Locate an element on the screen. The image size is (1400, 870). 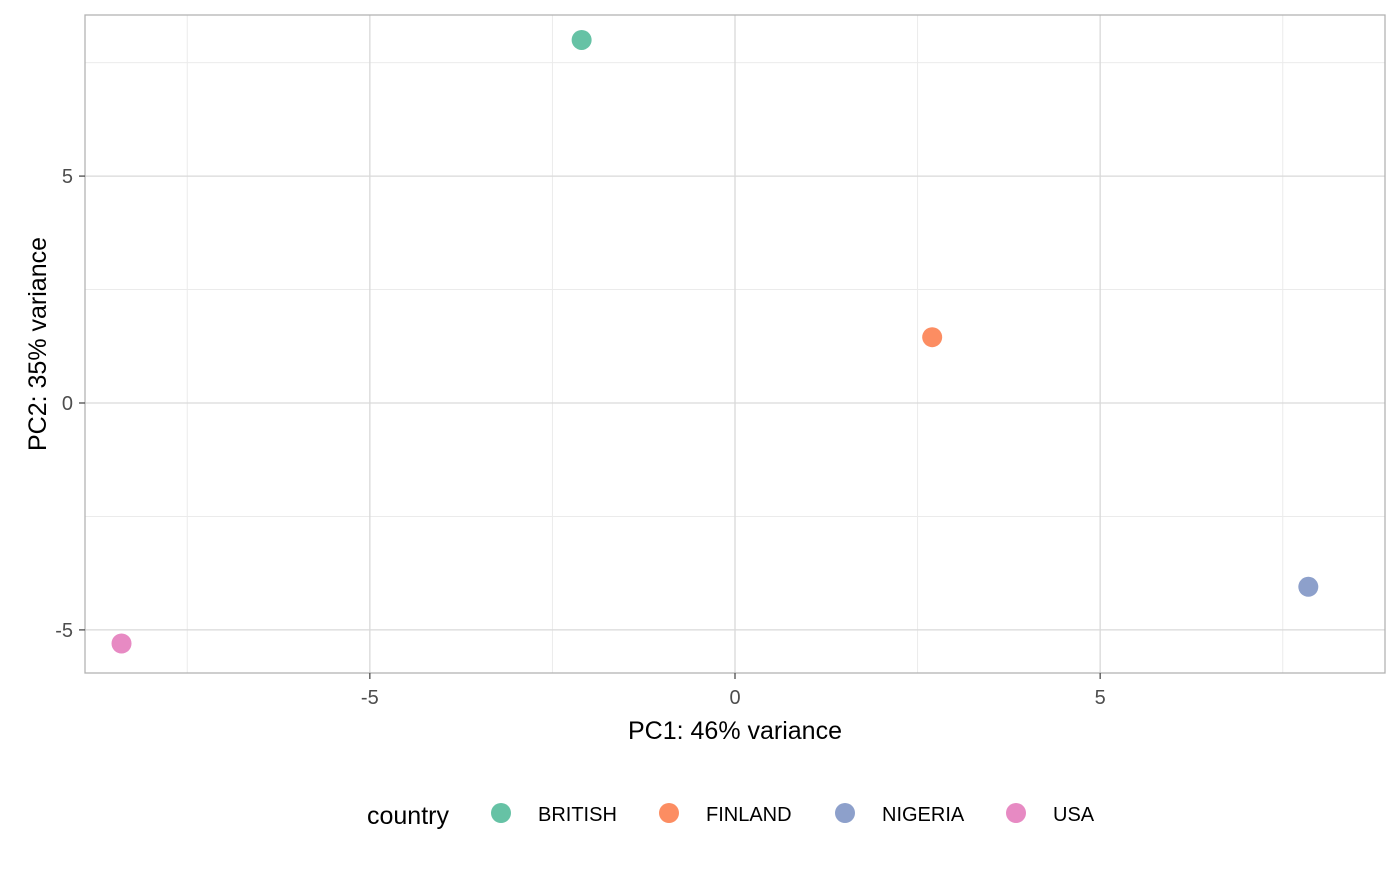
legend-item-finland: FINLAND is located at coordinates (725, 814).